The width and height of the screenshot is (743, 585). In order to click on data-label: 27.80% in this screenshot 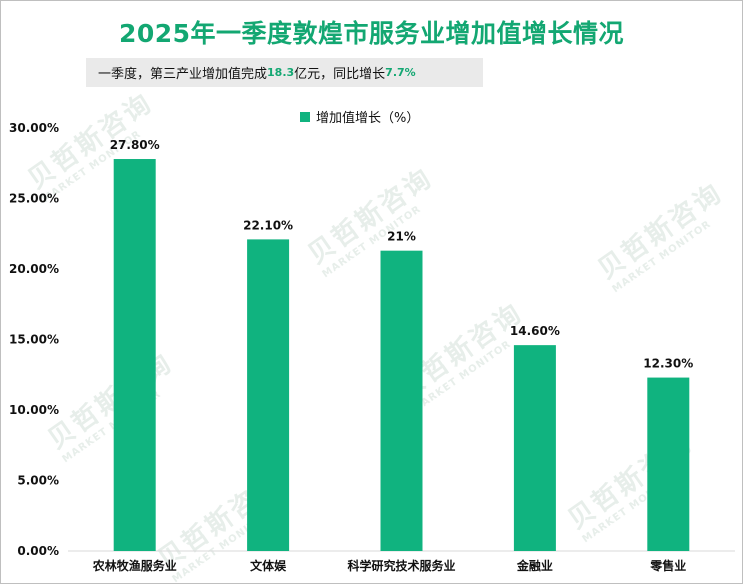, I will do `click(135, 145)`.